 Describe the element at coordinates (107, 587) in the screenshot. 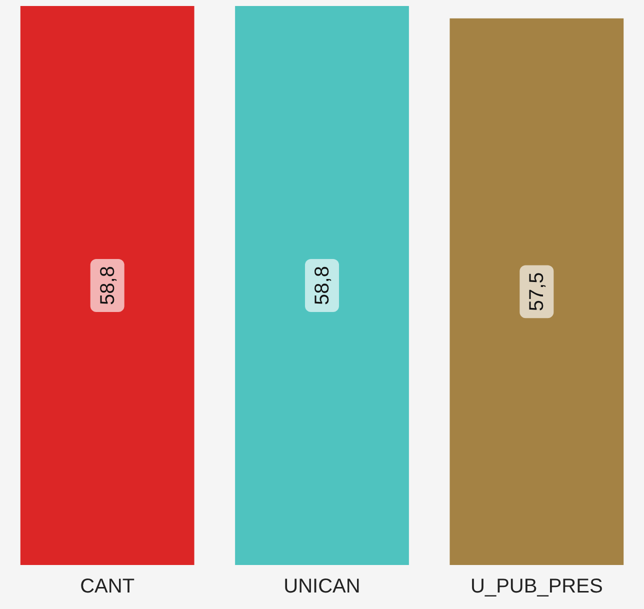

I see `x-tick-label: CANT` at that location.